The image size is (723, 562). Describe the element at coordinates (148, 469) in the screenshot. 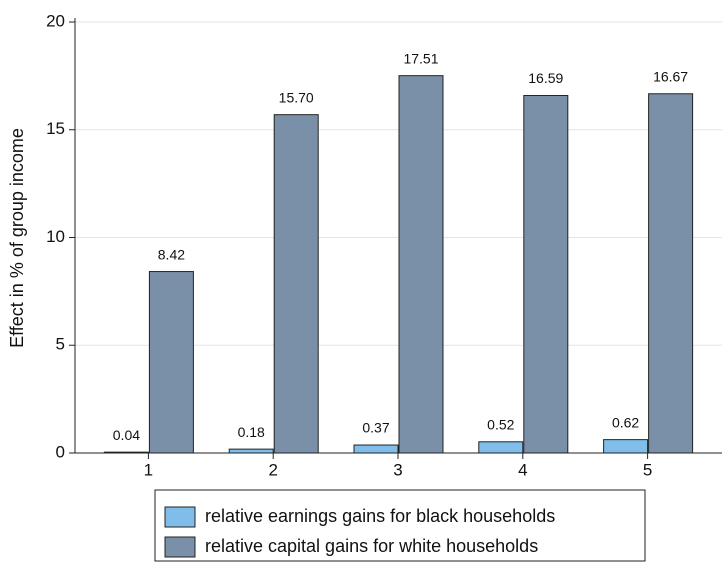

I see `x-tick-label: 1` at that location.